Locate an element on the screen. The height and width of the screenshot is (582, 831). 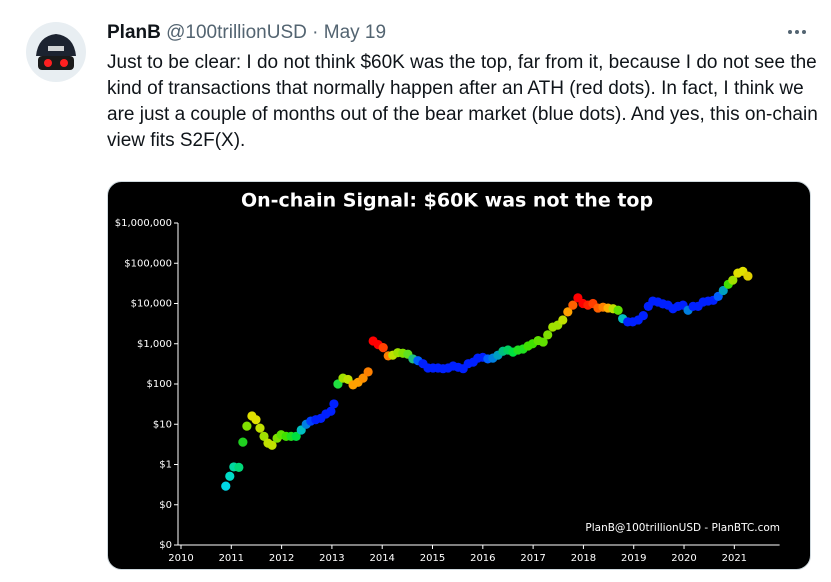
chart-title: On-chain Signal: $60K was not the top is located at coordinates (447, 201).